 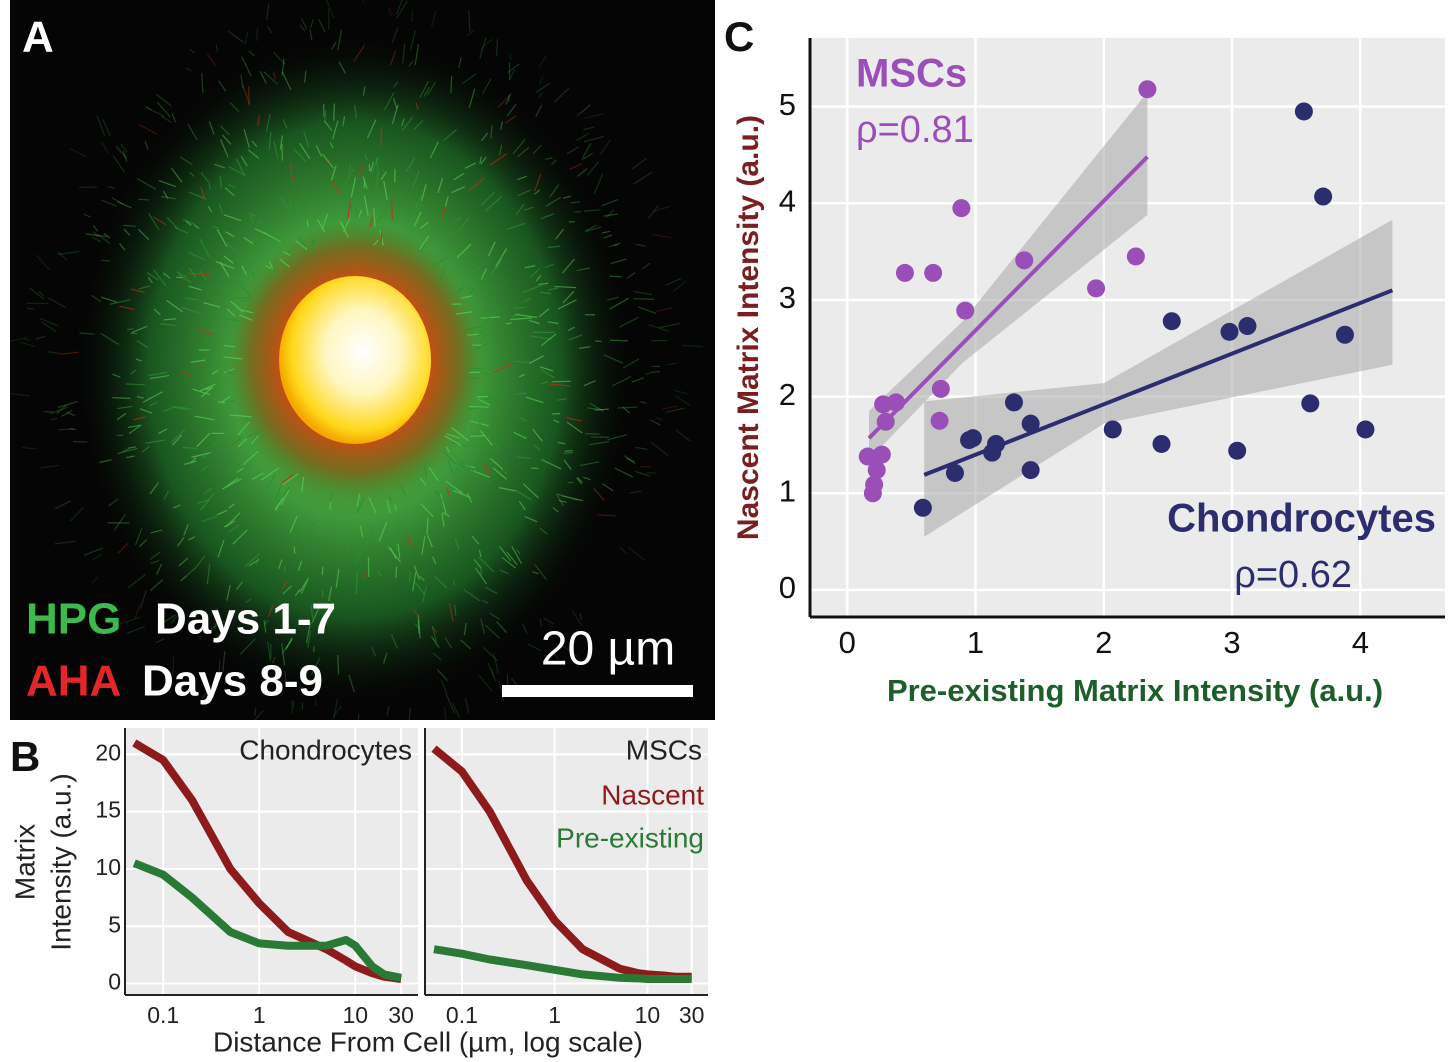 I want to click on y-tick-label: 20, so click(x=108, y=752).